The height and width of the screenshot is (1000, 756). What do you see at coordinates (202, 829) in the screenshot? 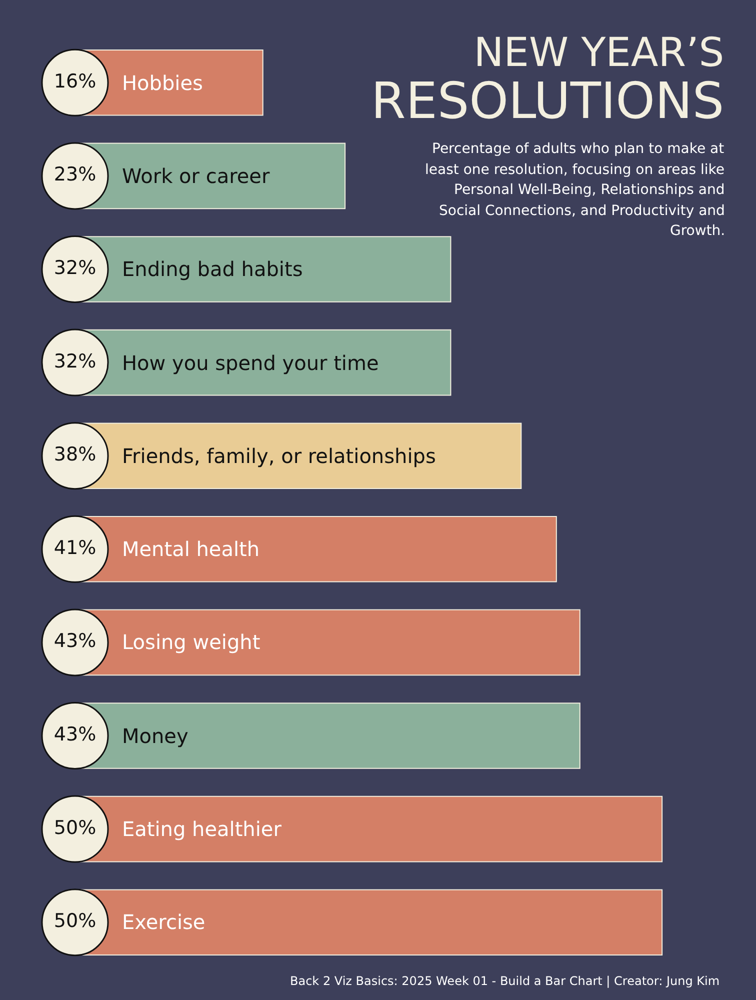
I see `y-tick-label: Eating healthier` at bounding box center [202, 829].